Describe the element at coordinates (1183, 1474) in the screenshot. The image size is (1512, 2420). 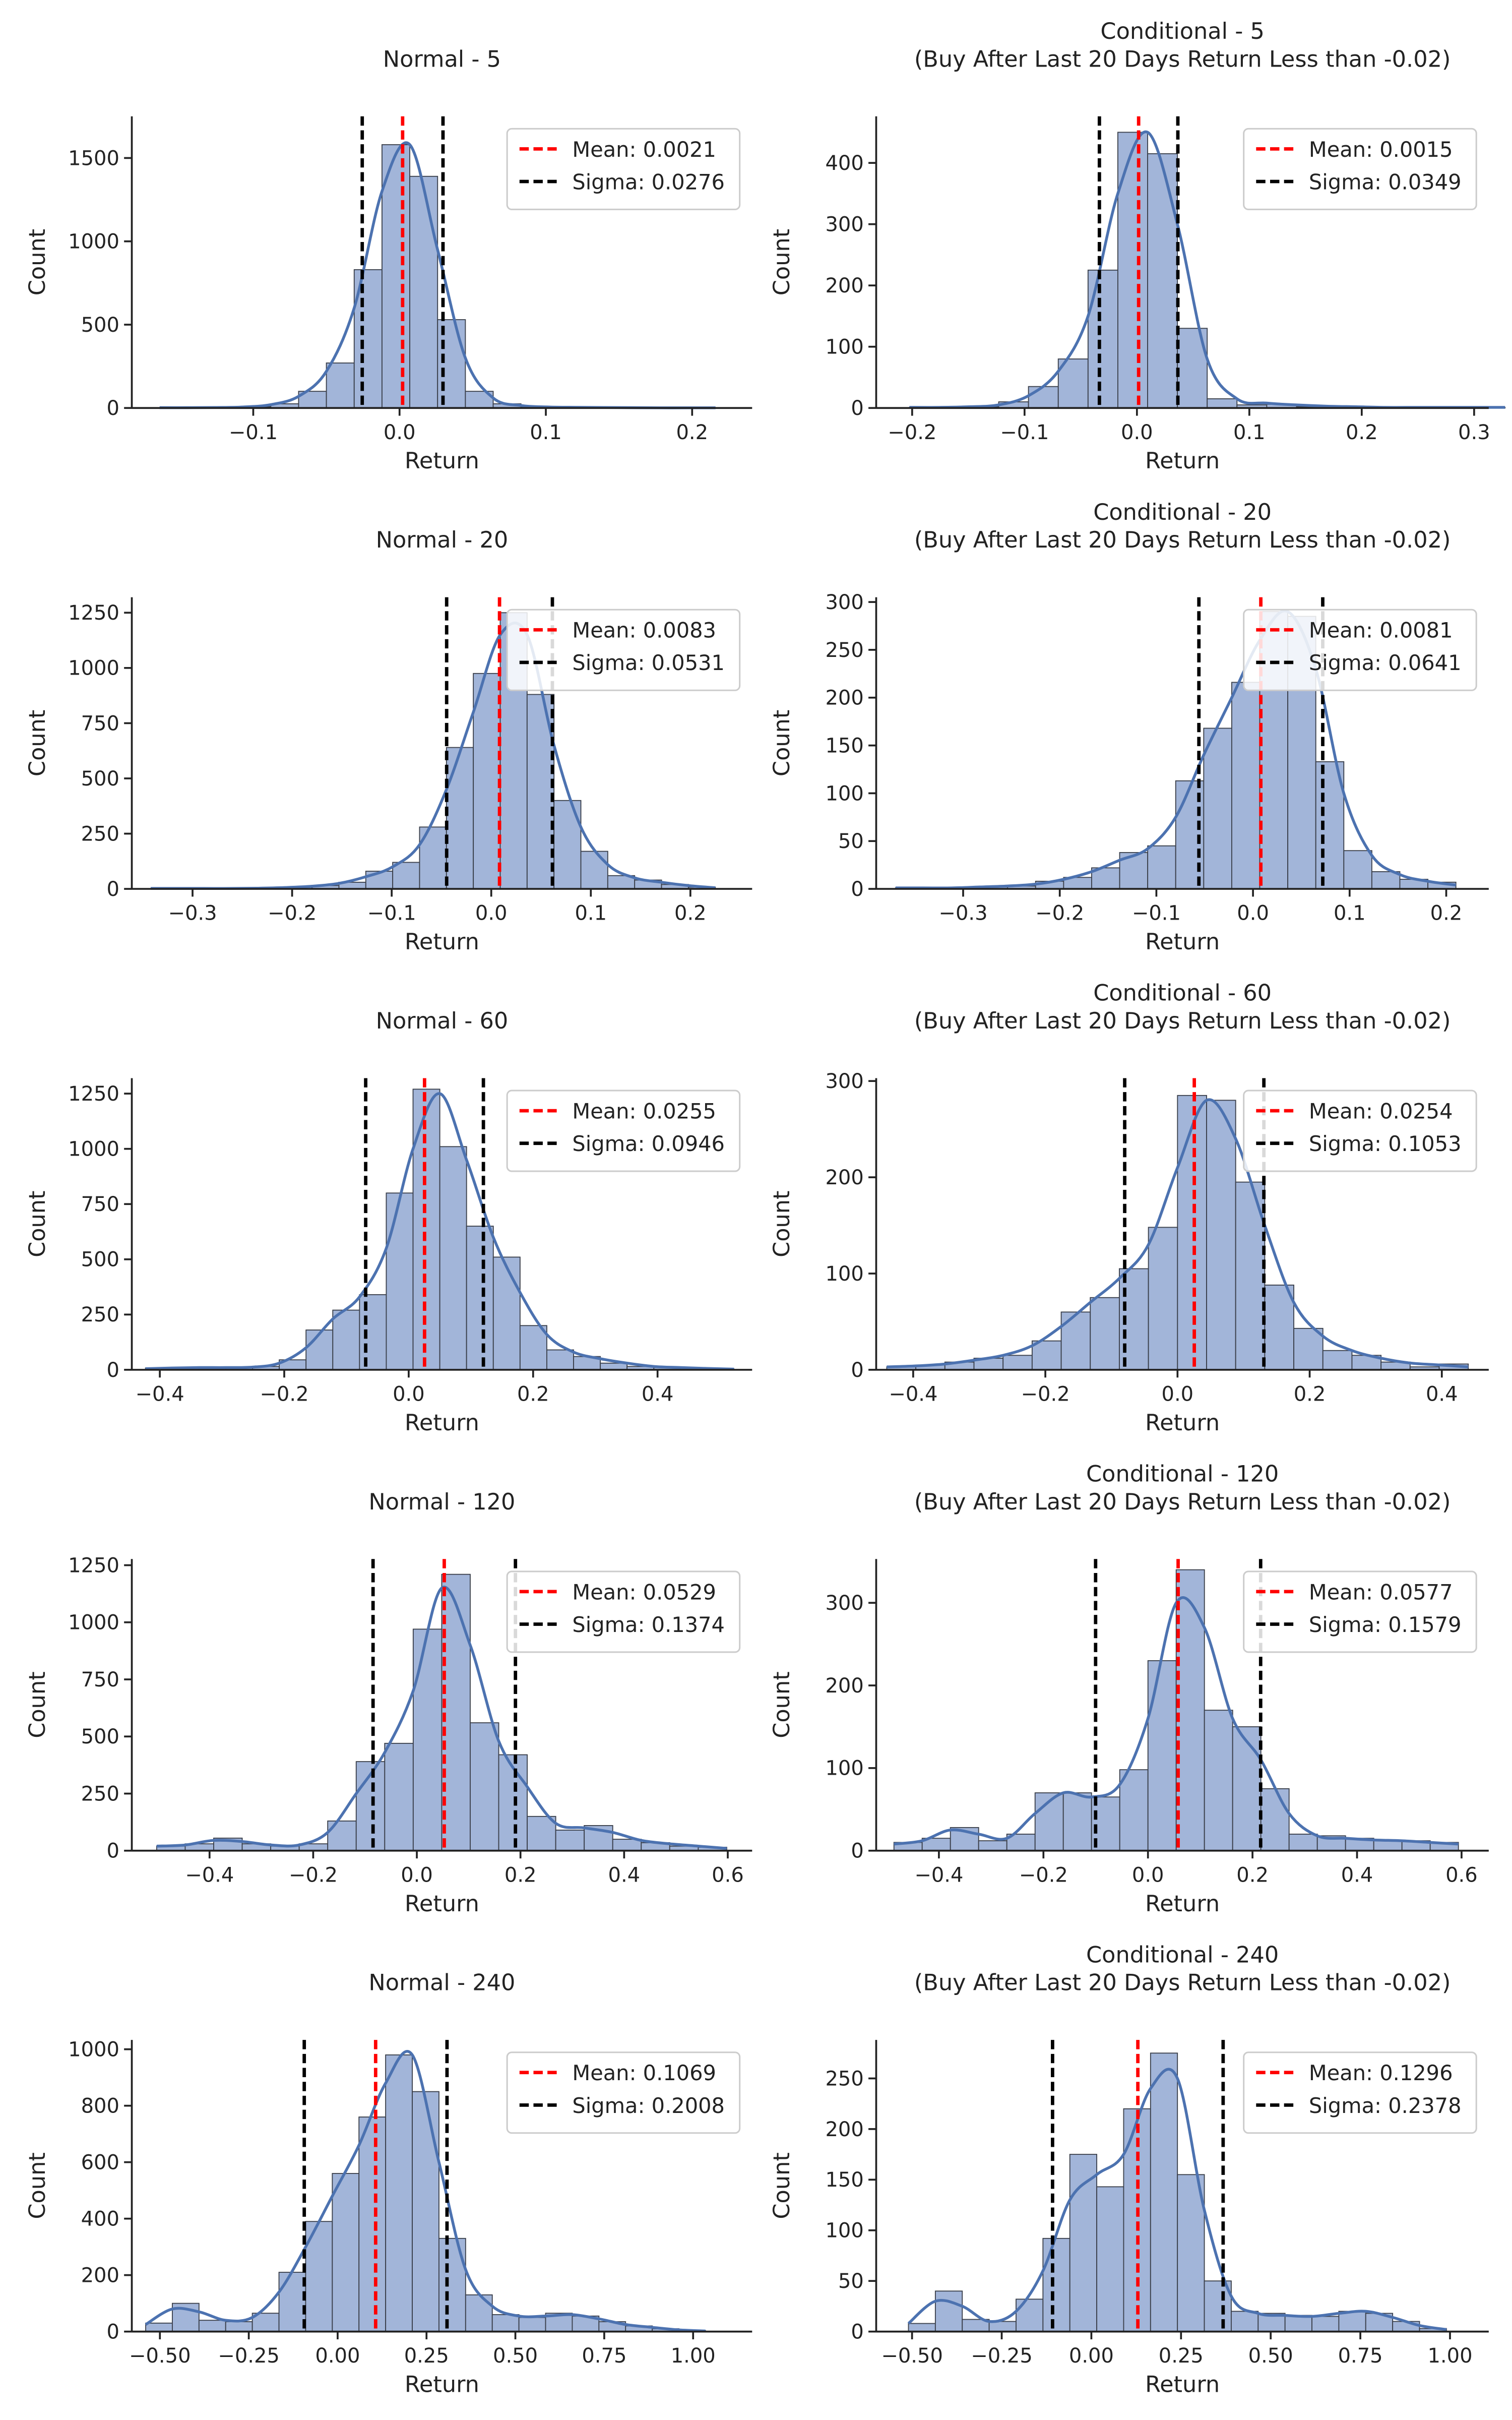
I see `chart-title: Conditional - 120` at that location.